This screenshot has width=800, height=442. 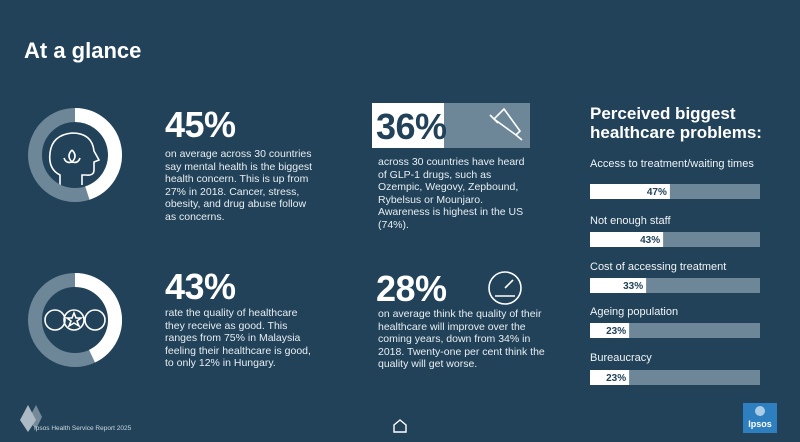 What do you see at coordinates (672, 164) in the screenshot?
I see `category-label: Access to treatment/waiting times` at bounding box center [672, 164].